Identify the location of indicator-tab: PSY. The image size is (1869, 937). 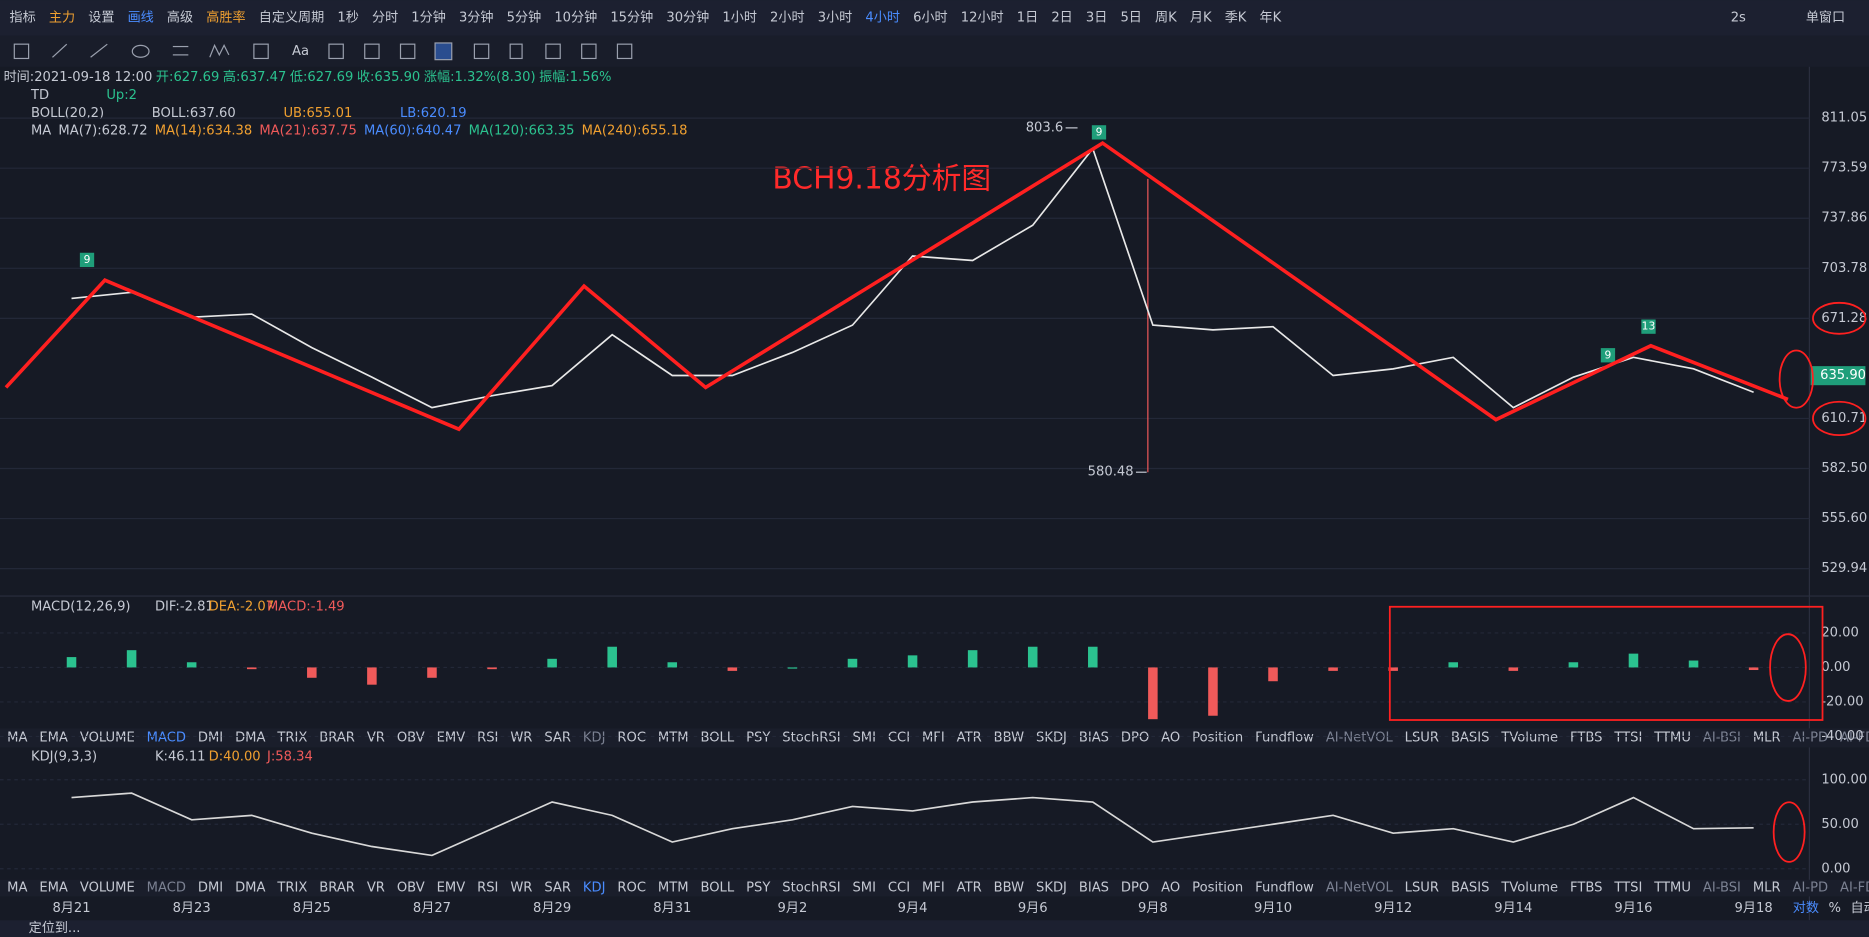
(758, 888).